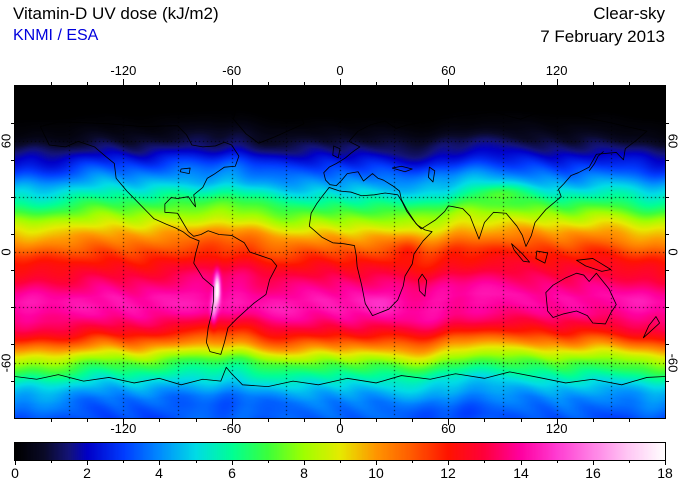  What do you see at coordinates (232, 70) in the screenshot?
I see `lon-tick-label-top: -60` at bounding box center [232, 70].